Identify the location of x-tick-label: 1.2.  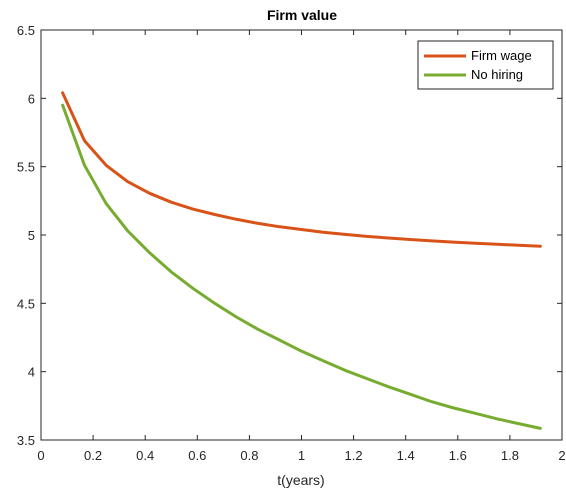
(354, 455).